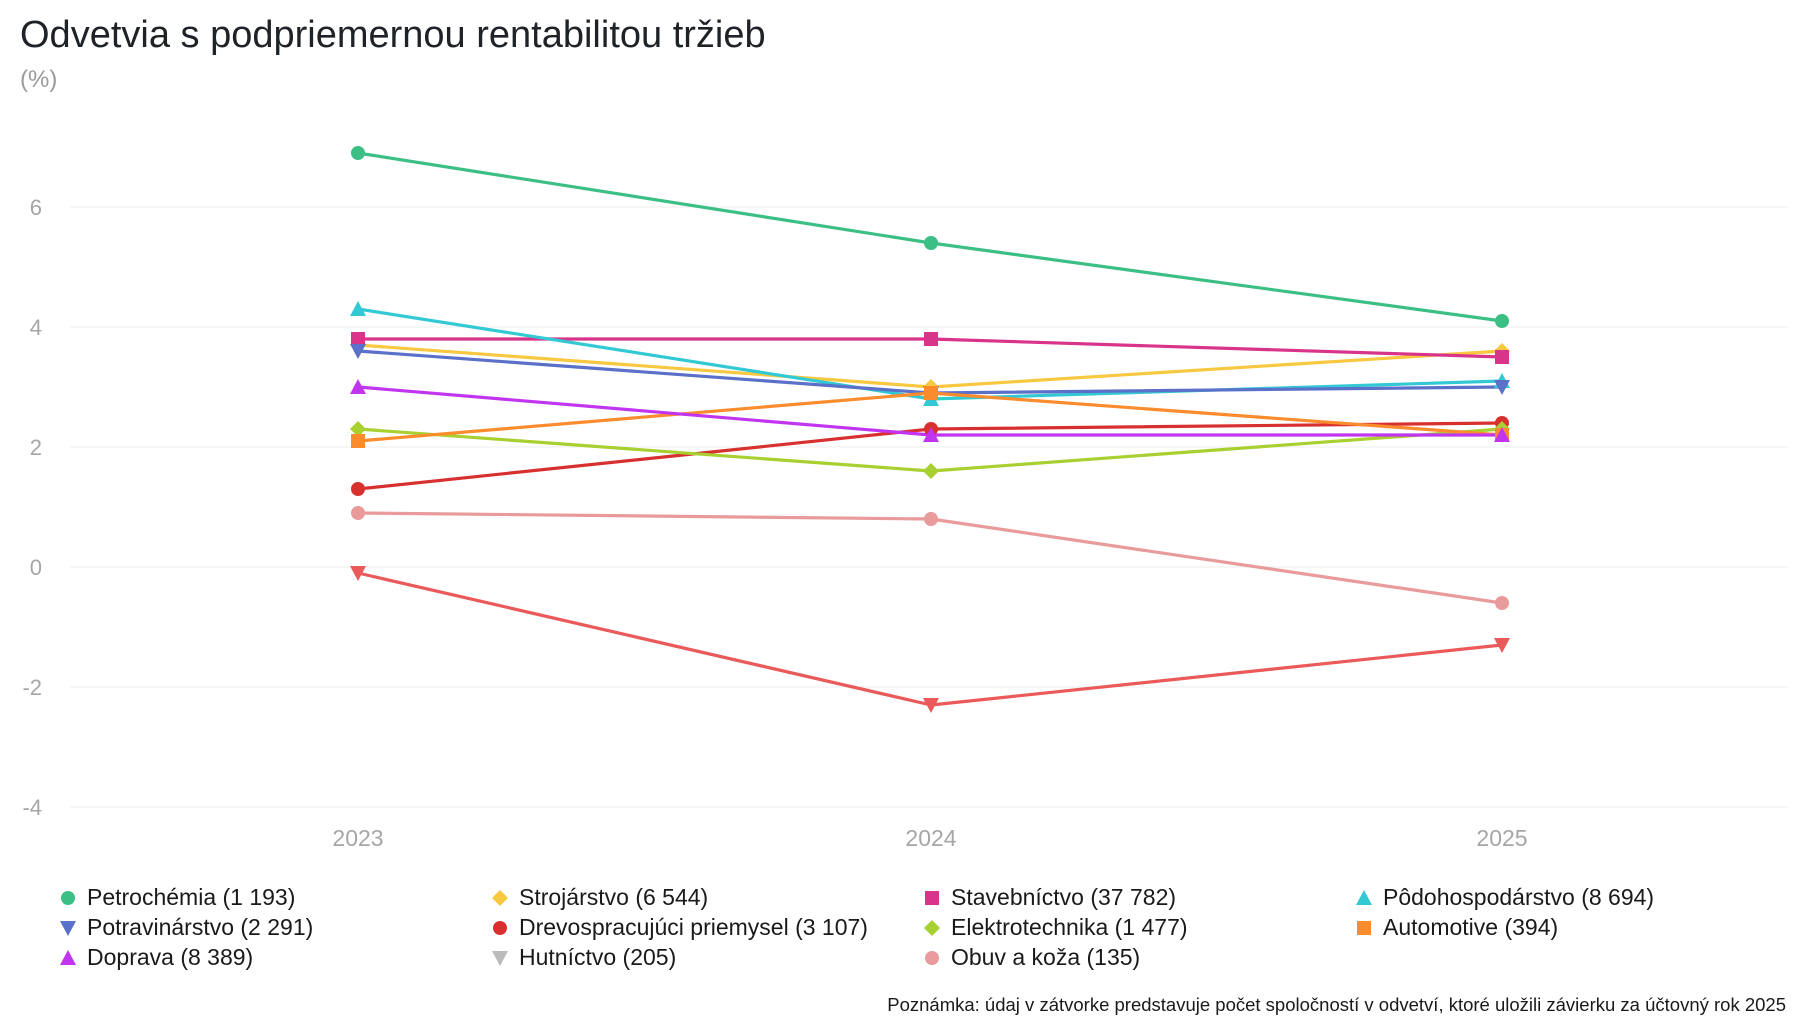 Image resolution: width=1800 pixels, height=1020 pixels. What do you see at coordinates (191, 897) in the screenshot?
I see `legend-label: Petrochémia (1 193)` at bounding box center [191, 897].